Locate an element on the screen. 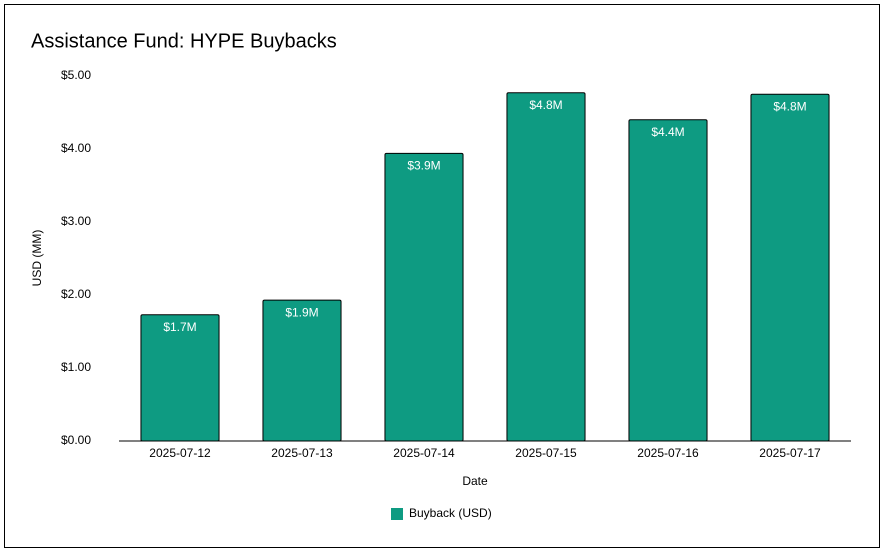  x-tick-label: 2025-07-14 is located at coordinates (424, 453).